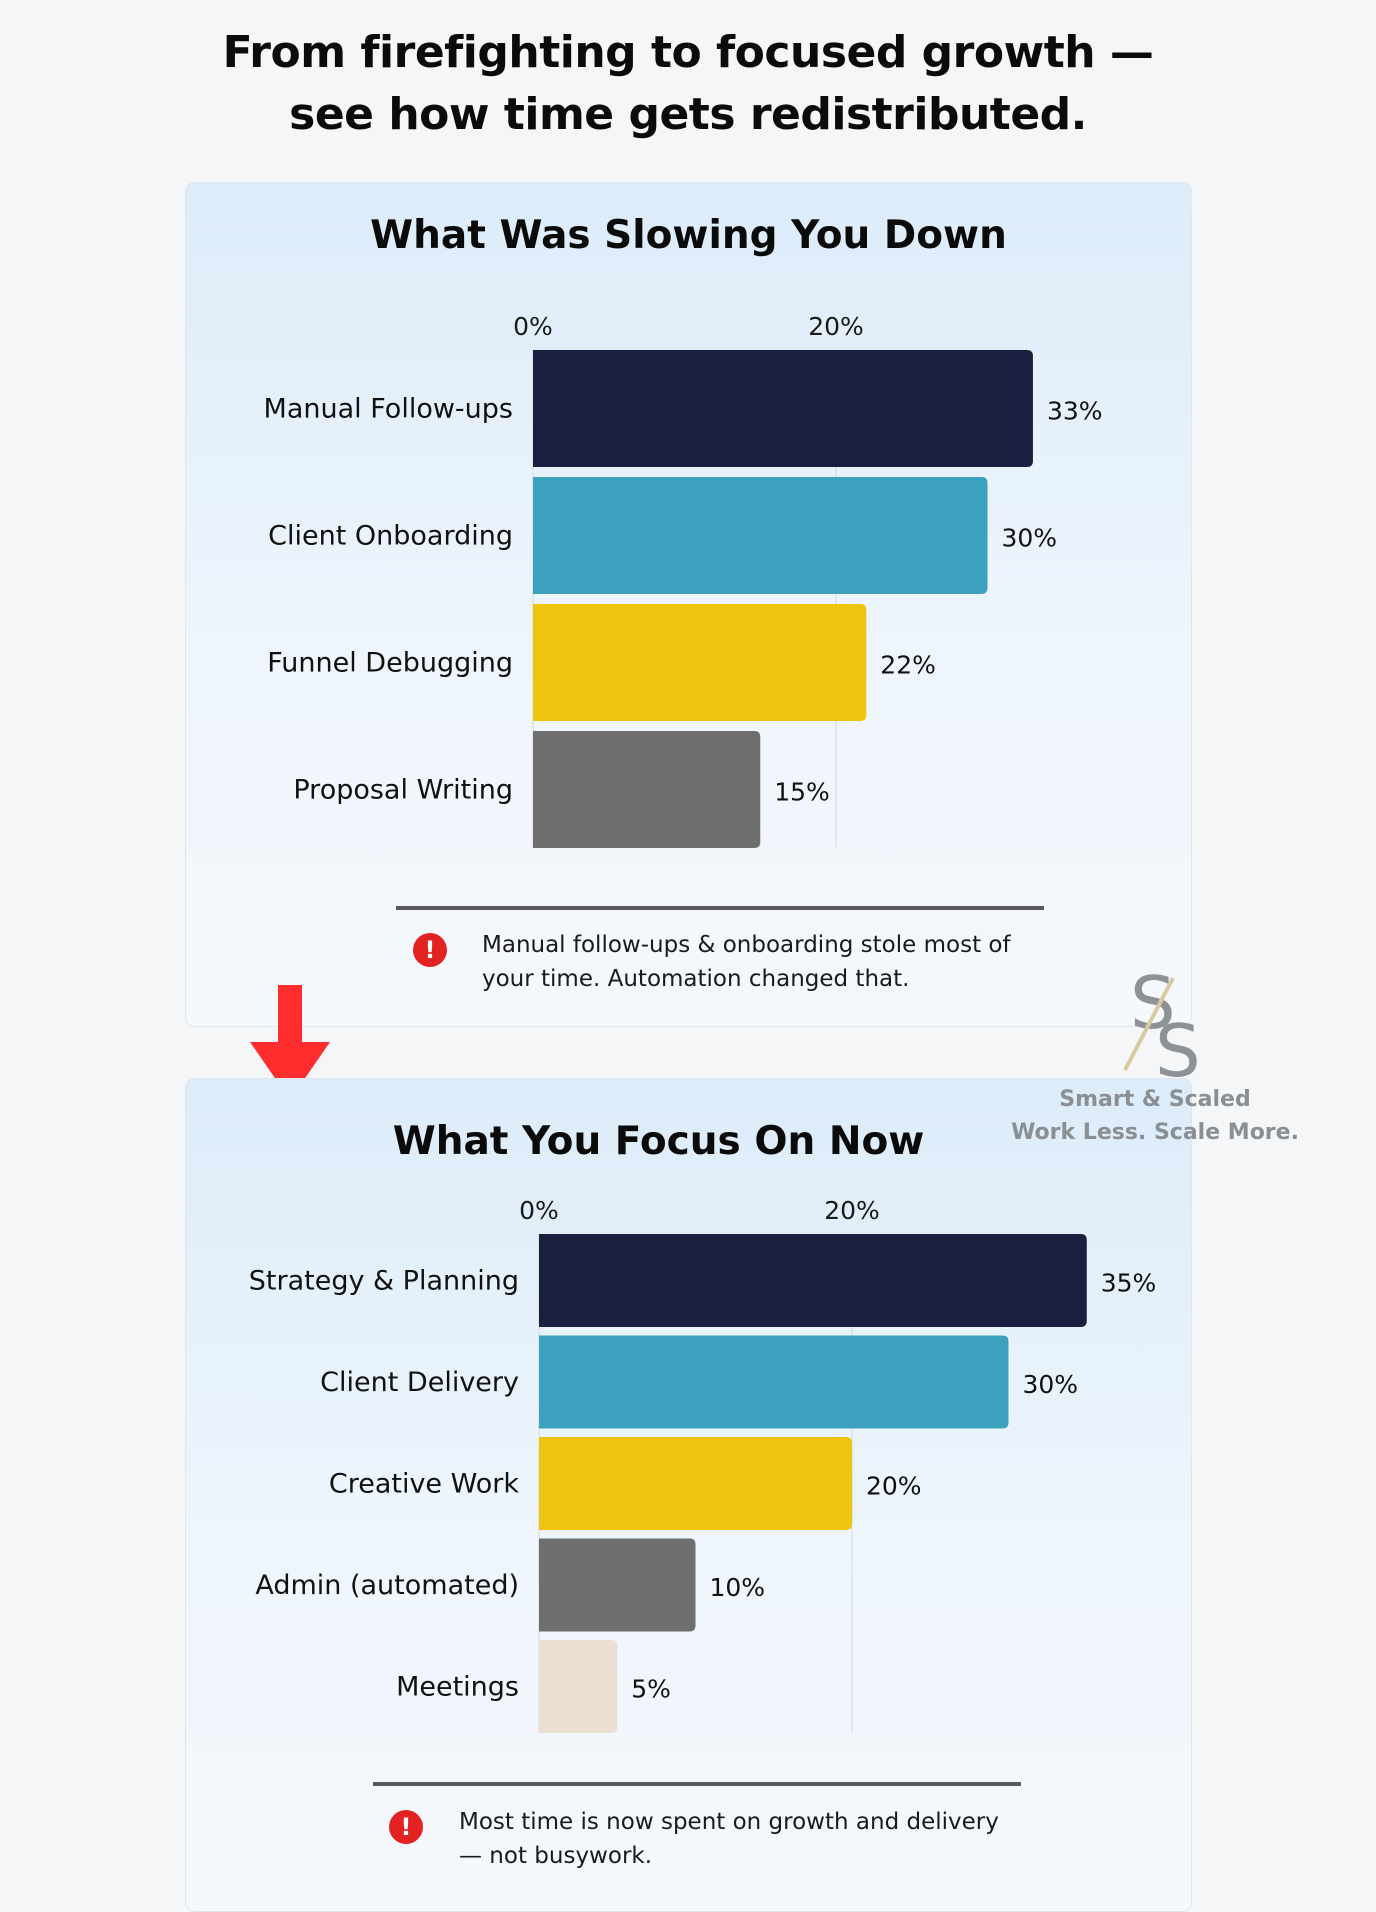  What do you see at coordinates (696, 979) in the screenshot?
I see `note-line-2: your time. Automation changed that.` at bounding box center [696, 979].